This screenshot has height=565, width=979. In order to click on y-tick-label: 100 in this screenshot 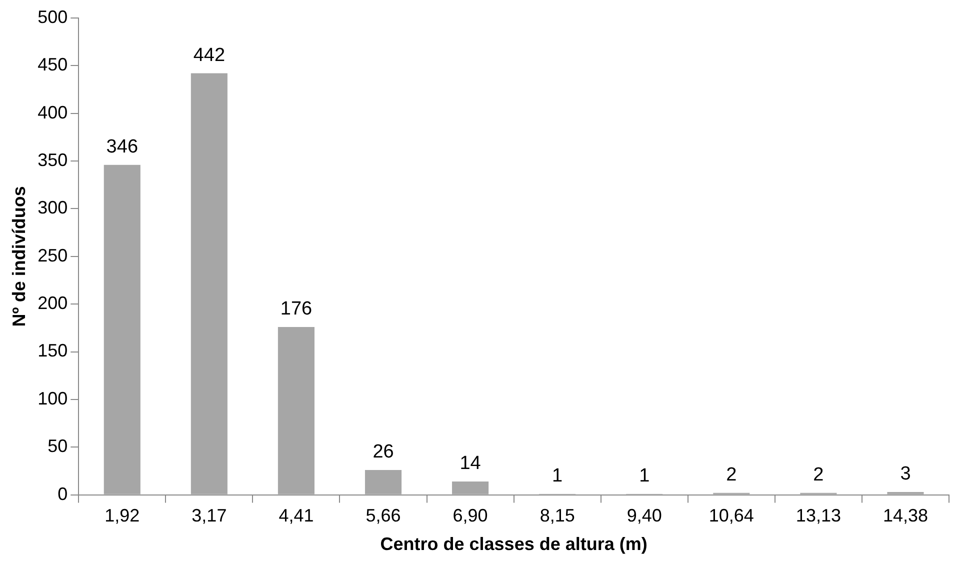, I will do `click(53, 398)`.